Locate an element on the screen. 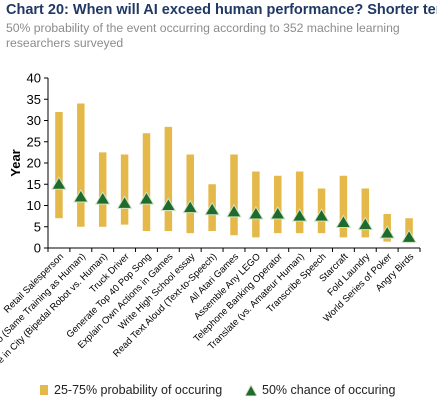  y-tick-label: 35 is located at coordinates (34, 99).